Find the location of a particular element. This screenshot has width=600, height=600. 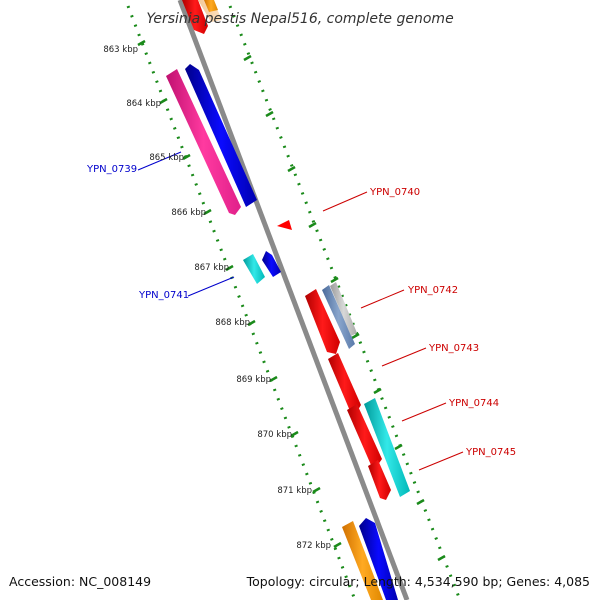

tick-label: 866 kbp is located at coordinates (188, 213).